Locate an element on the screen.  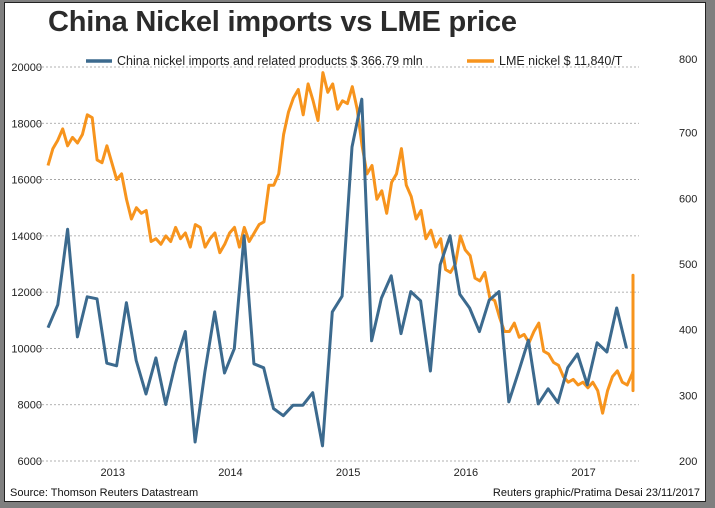
x-tick-label: 2017 is located at coordinates (583, 473).